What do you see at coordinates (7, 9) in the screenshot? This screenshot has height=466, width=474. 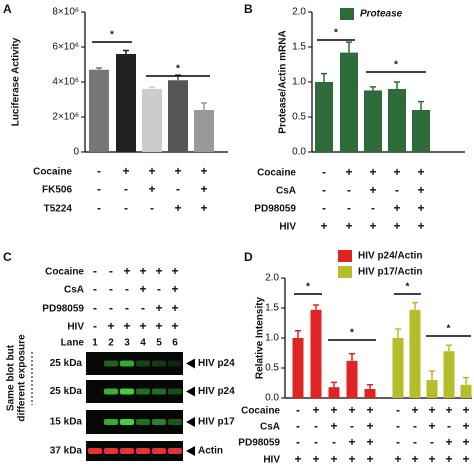 I see `panel-label: A` at bounding box center [7, 9].